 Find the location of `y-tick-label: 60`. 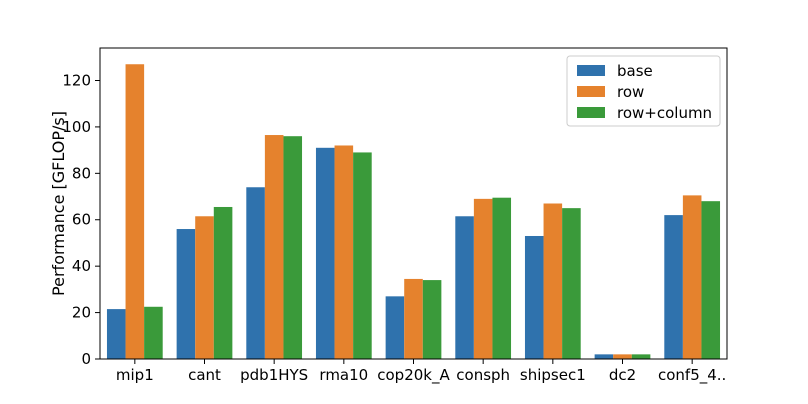

y-tick-label: 60 is located at coordinates (81, 220).